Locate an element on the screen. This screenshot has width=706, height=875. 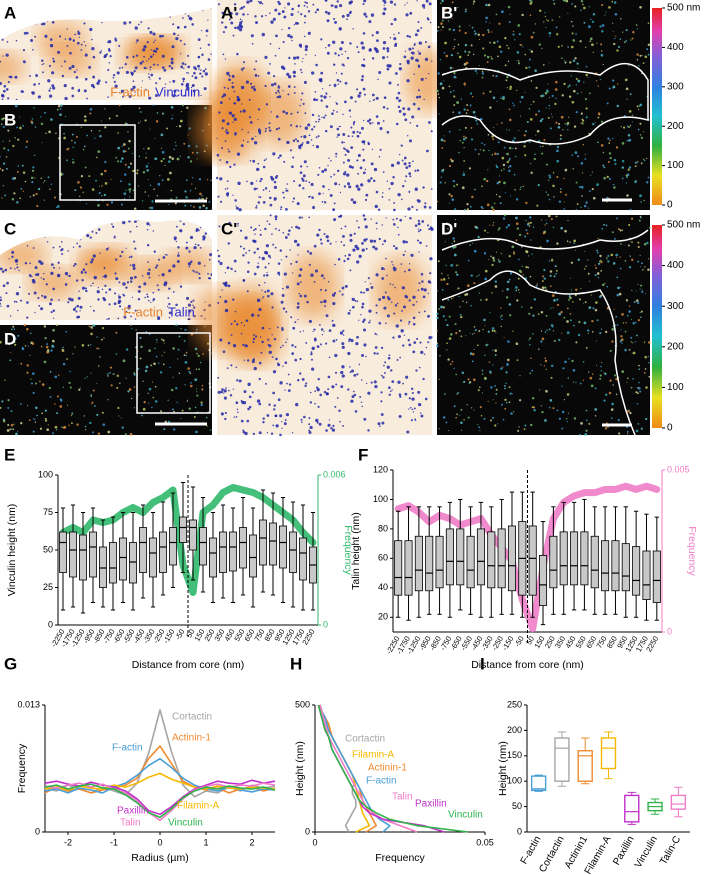
x-axis-title: Distance from core (nm) is located at coordinates (527, 665).